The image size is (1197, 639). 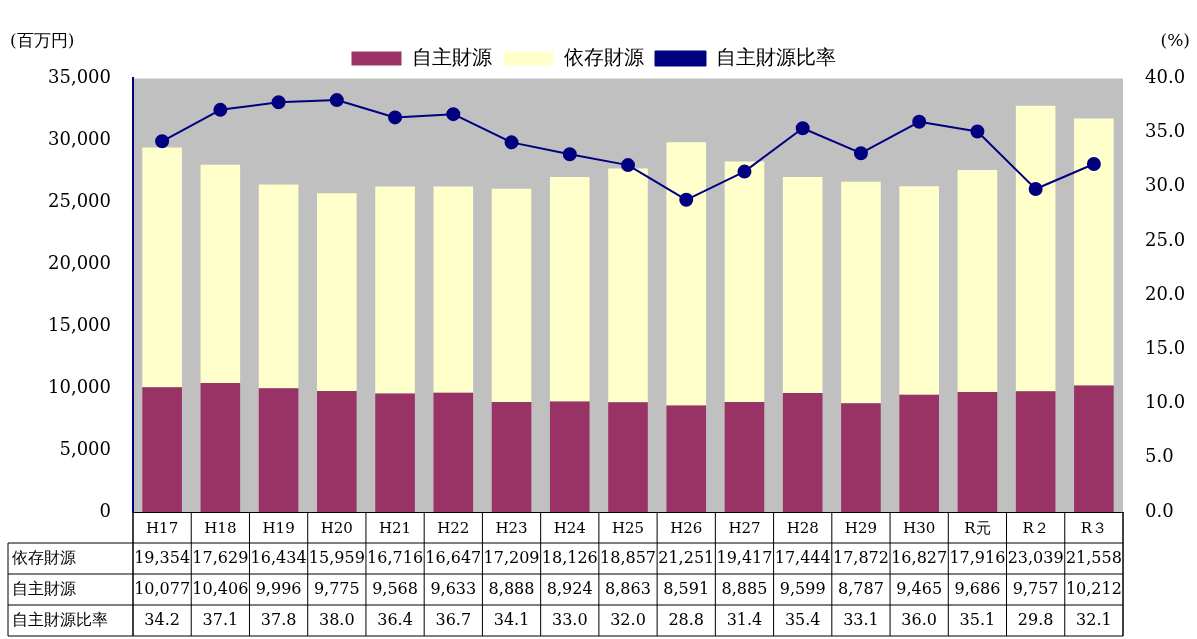 What do you see at coordinates (79, 139) in the screenshot?
I see `y-tick-label: 30,000` at bounding box center [79, 139].